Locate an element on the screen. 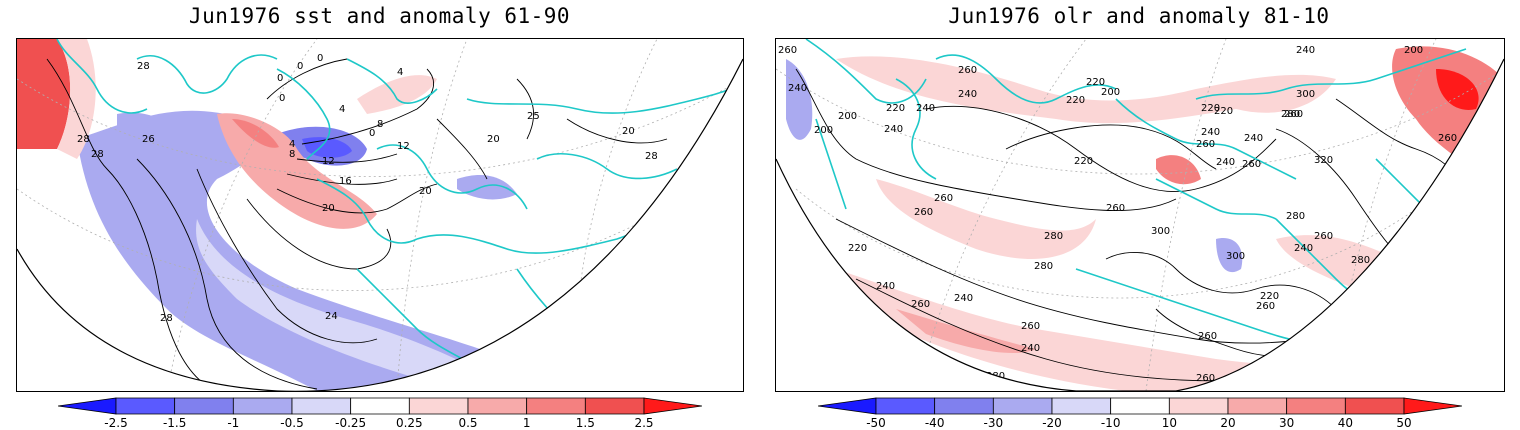 Image resolution: width=1520 pixels, height=430 pixels. pos-olr-north is located at coordinates (1086, 90).